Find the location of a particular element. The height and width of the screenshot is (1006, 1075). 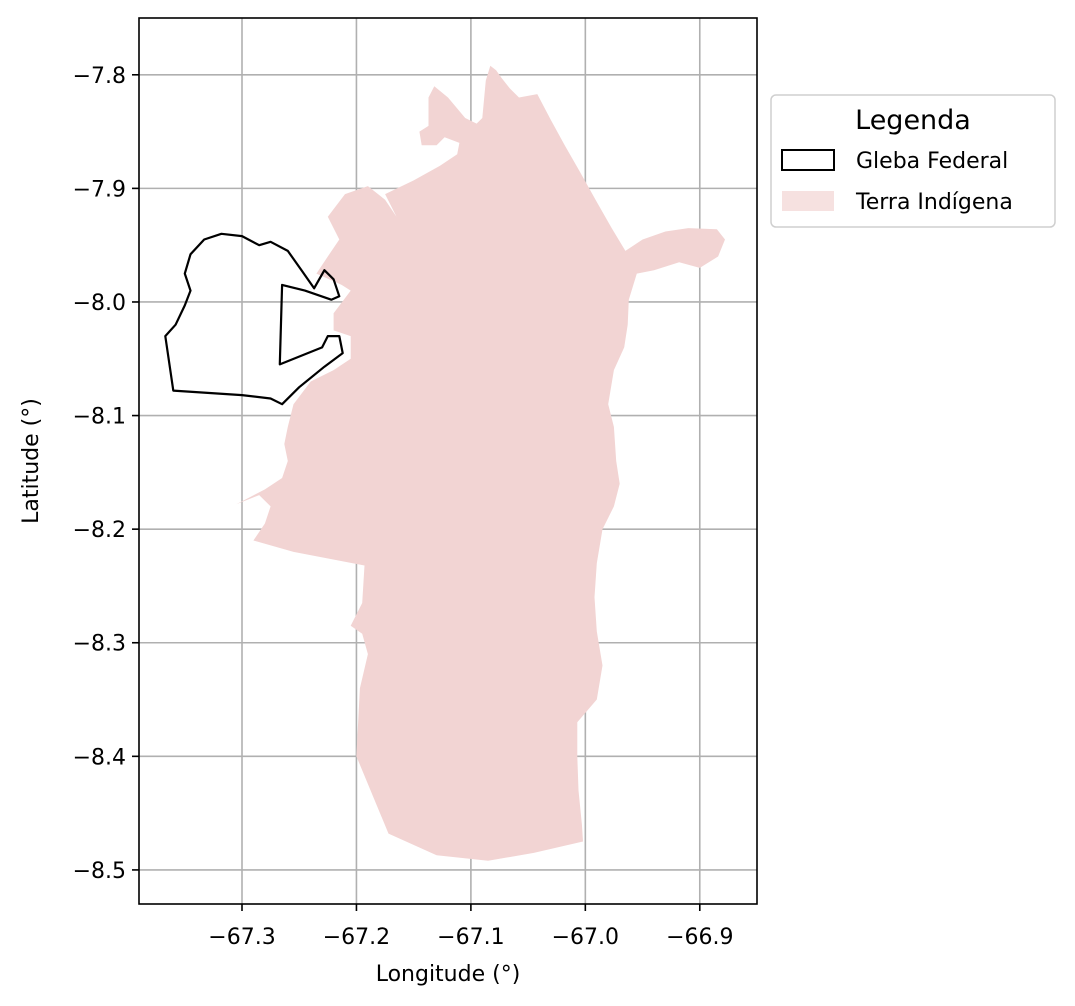

x-tick-label: −67.1 is located at coordinates (470, 937).